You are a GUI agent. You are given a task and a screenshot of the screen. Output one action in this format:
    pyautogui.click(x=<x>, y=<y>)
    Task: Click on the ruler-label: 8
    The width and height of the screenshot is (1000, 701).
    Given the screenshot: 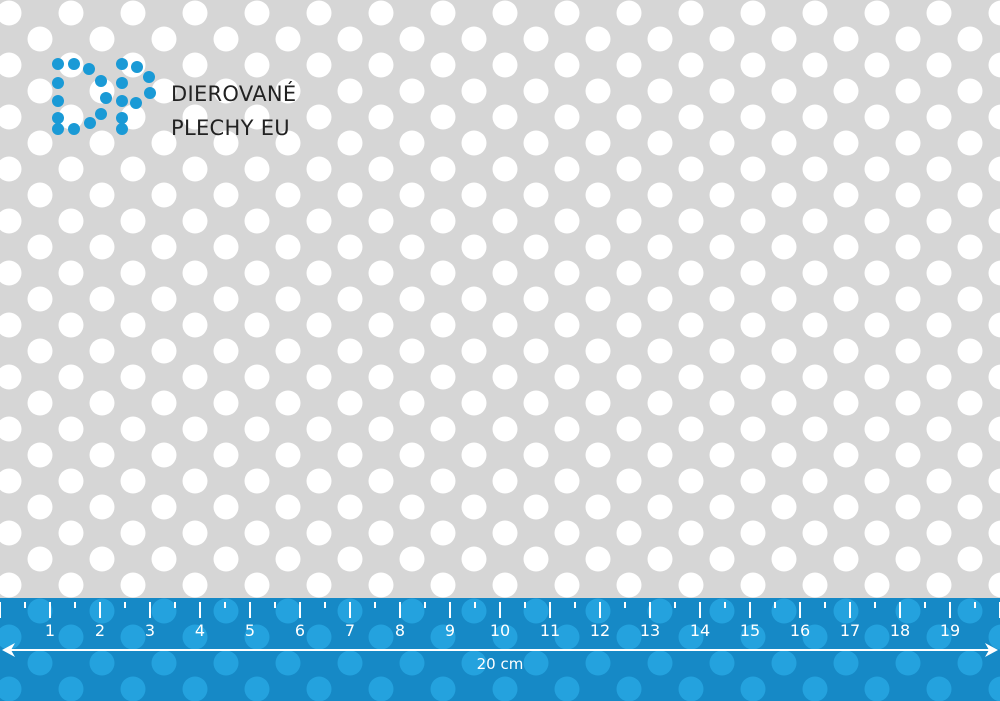 What is the action you would take?
    pyautogui.click(x=400, y=630)
    